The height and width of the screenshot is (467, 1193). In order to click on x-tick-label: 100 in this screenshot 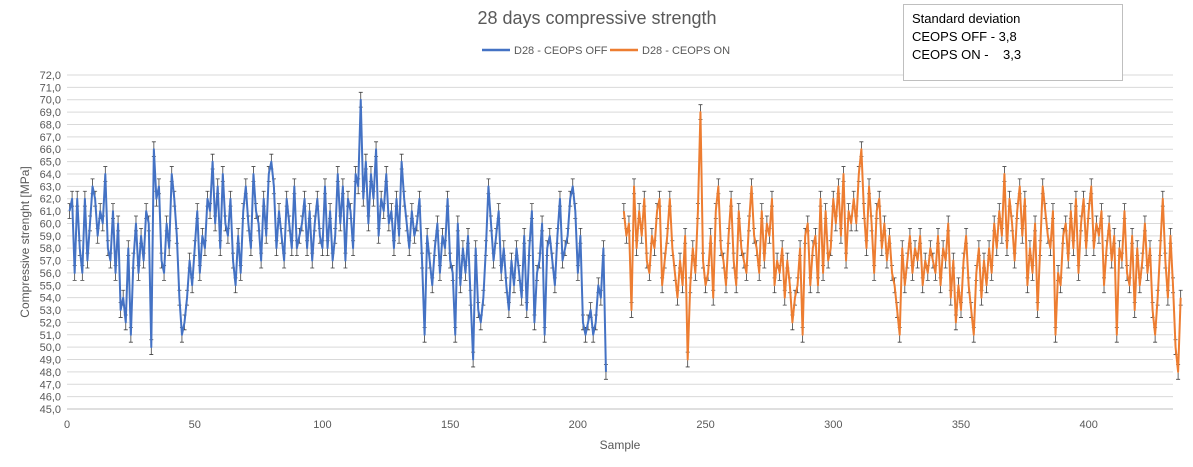, I will do `click(322, 425)`.